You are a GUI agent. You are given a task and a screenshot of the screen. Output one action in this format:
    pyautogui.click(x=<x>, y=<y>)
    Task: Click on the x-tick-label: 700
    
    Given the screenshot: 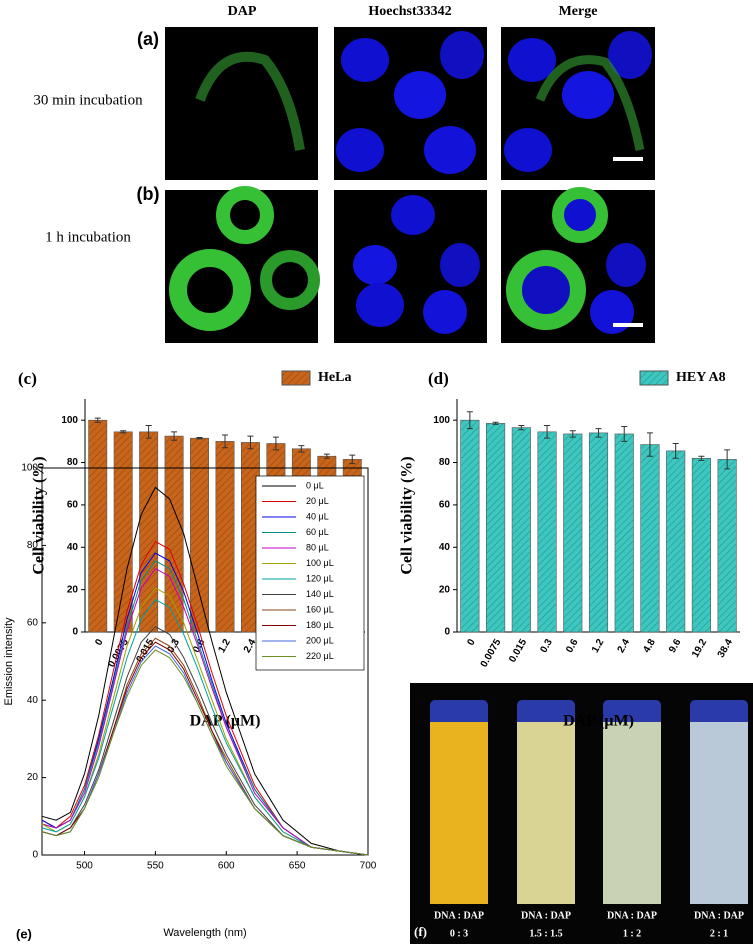 What is the action you would take?
    pyautogui.click(x=368, y=866)
    